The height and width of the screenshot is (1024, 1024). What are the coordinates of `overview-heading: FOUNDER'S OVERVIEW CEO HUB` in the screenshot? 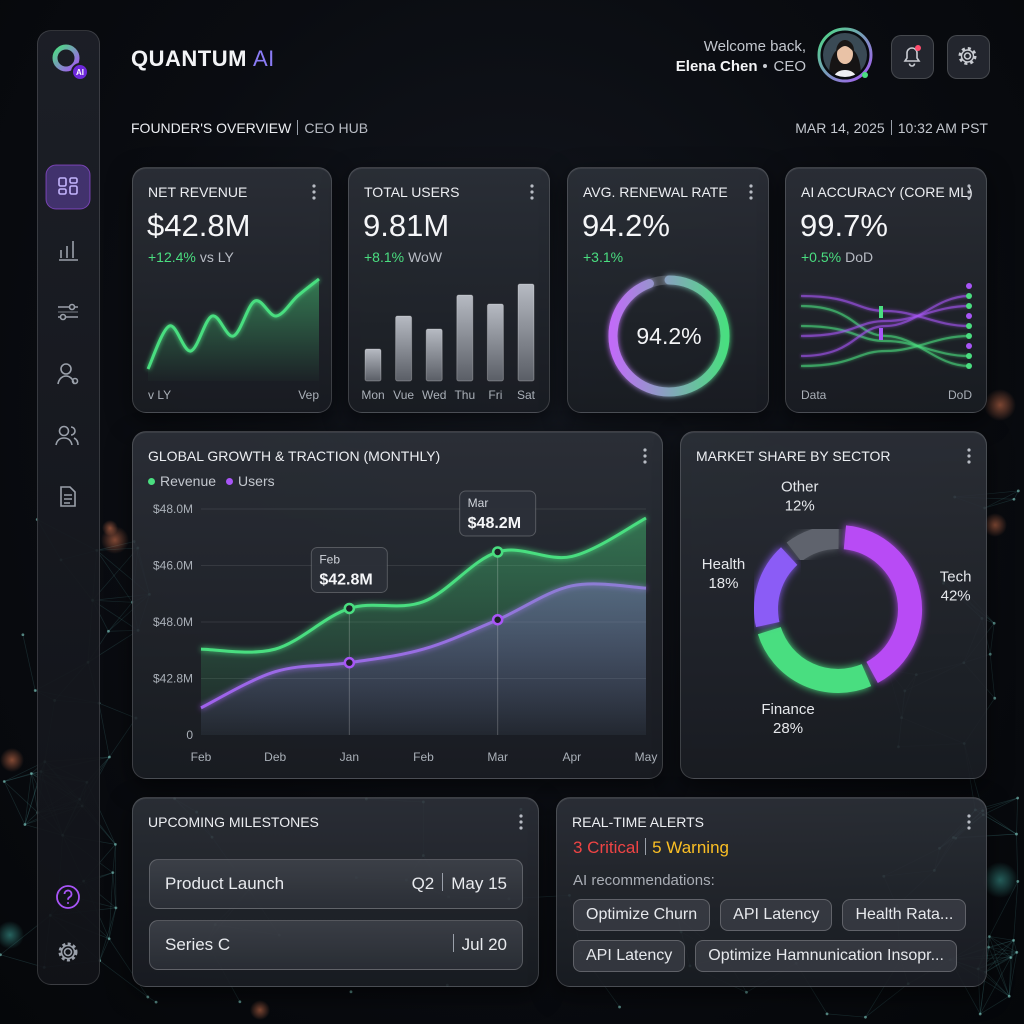 It's located at (249, 128).